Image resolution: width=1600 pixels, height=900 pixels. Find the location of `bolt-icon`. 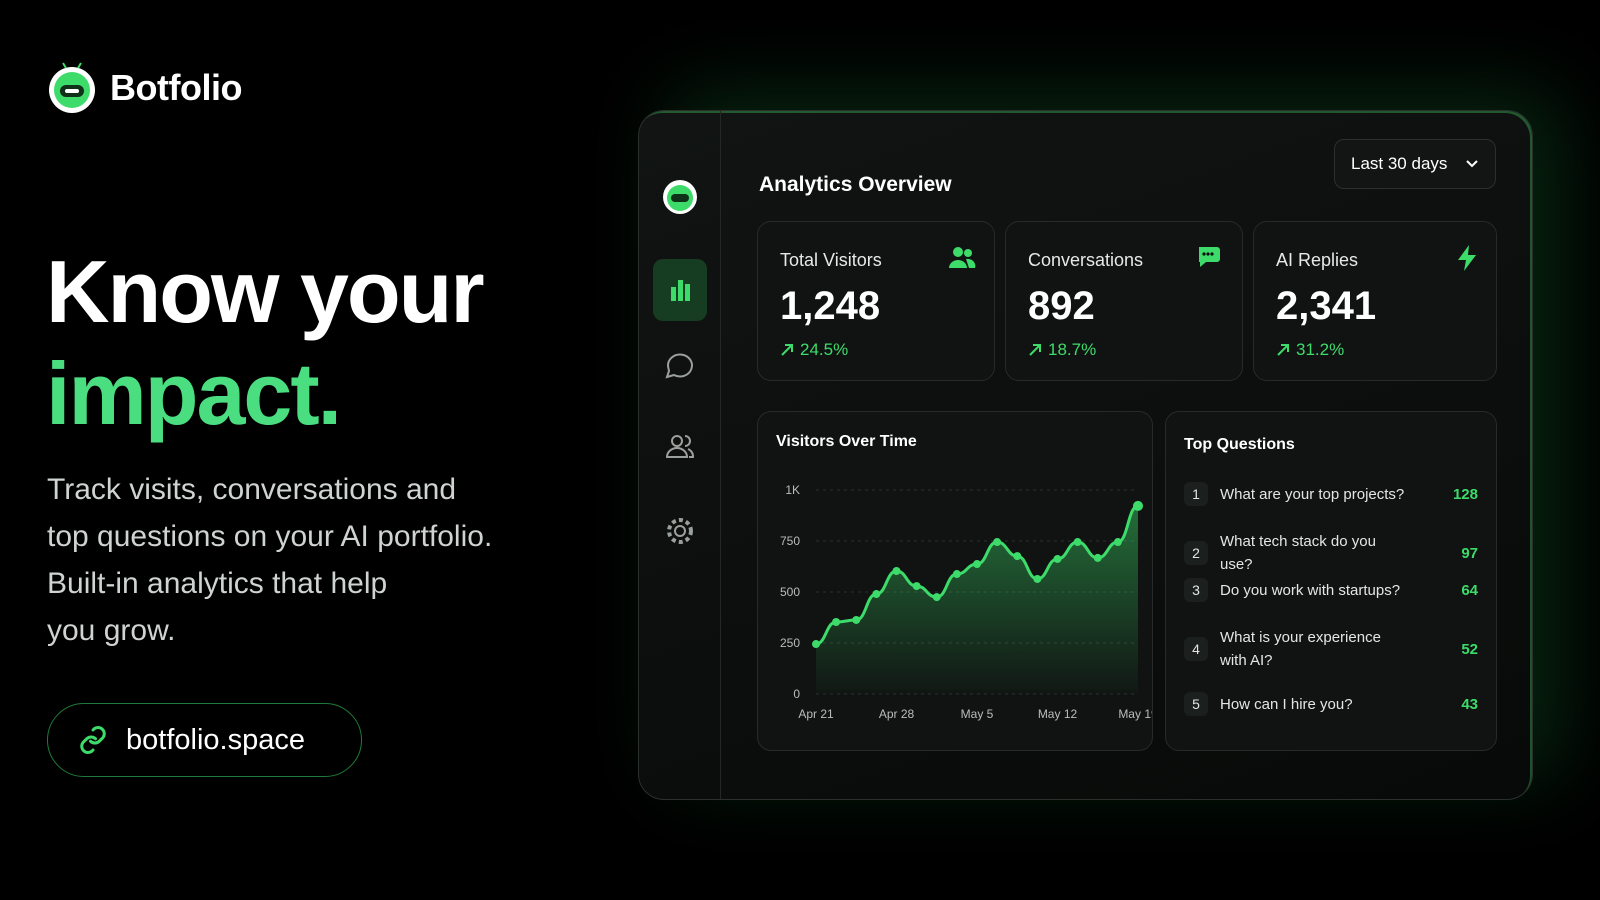

bolt-icon is located at coordinates (1467, 258).